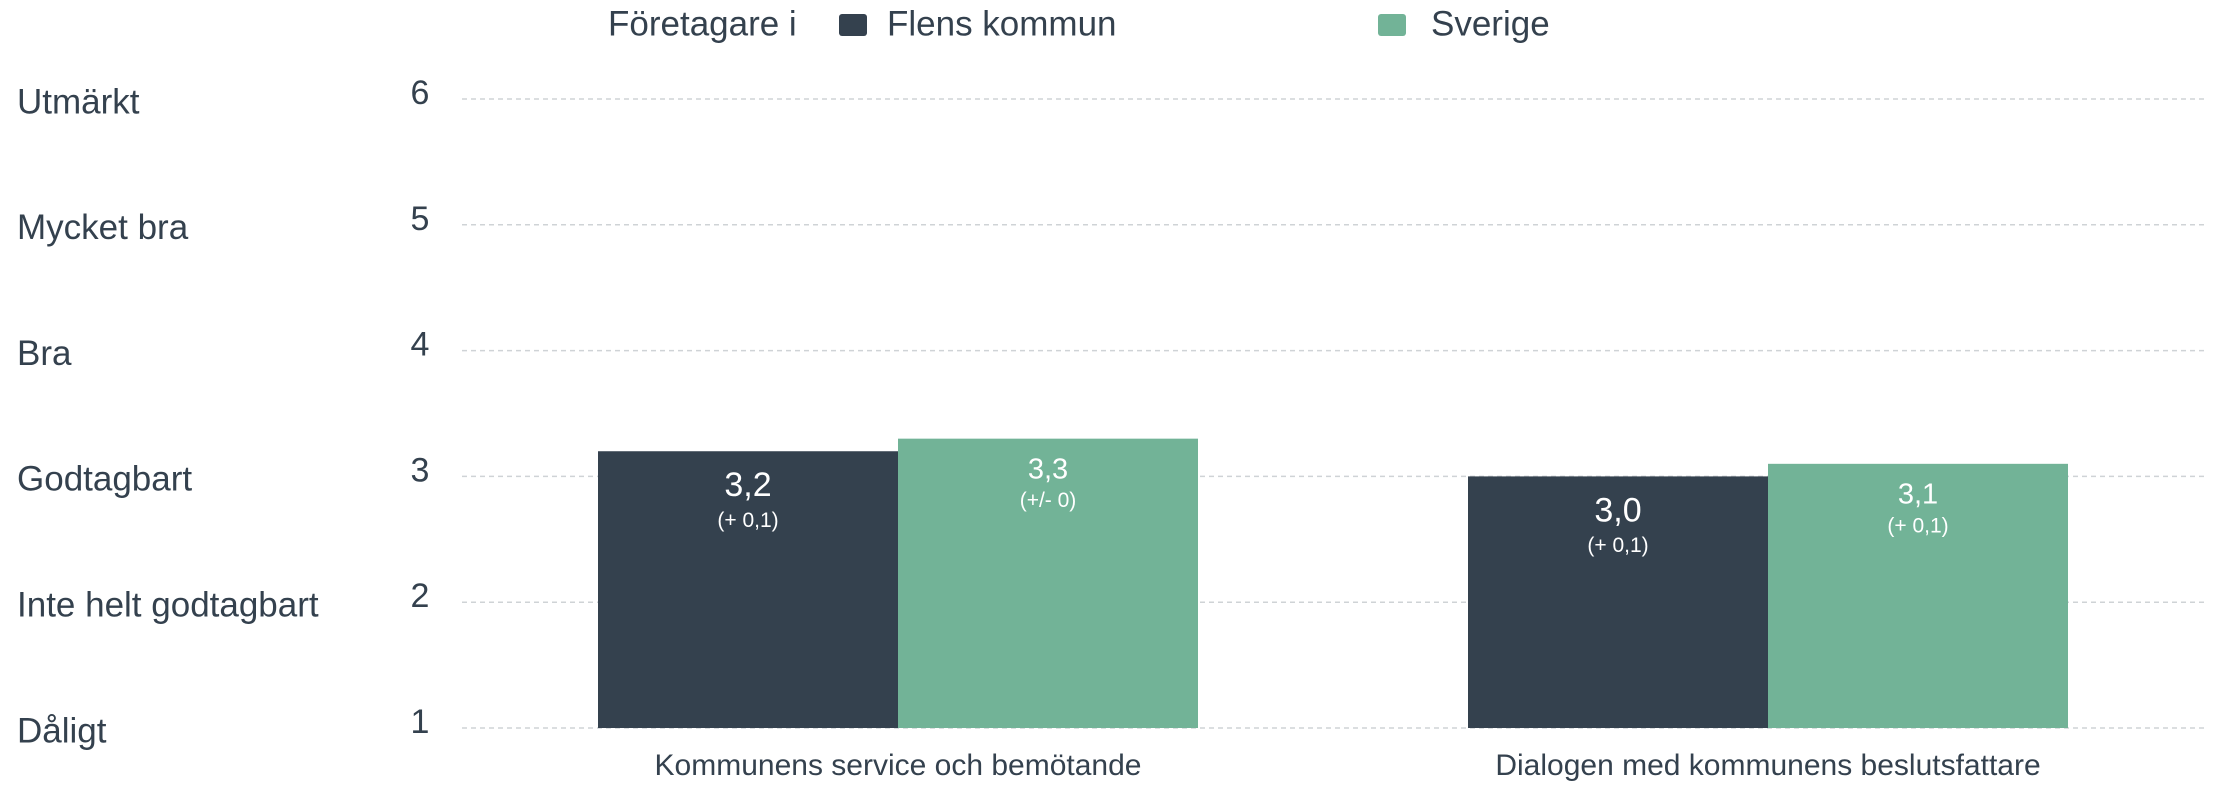 The image size is (2216, 785). Describe the element at coordinates (747, 485) in the screenshot. I see `value-label: 3,2` at that location.